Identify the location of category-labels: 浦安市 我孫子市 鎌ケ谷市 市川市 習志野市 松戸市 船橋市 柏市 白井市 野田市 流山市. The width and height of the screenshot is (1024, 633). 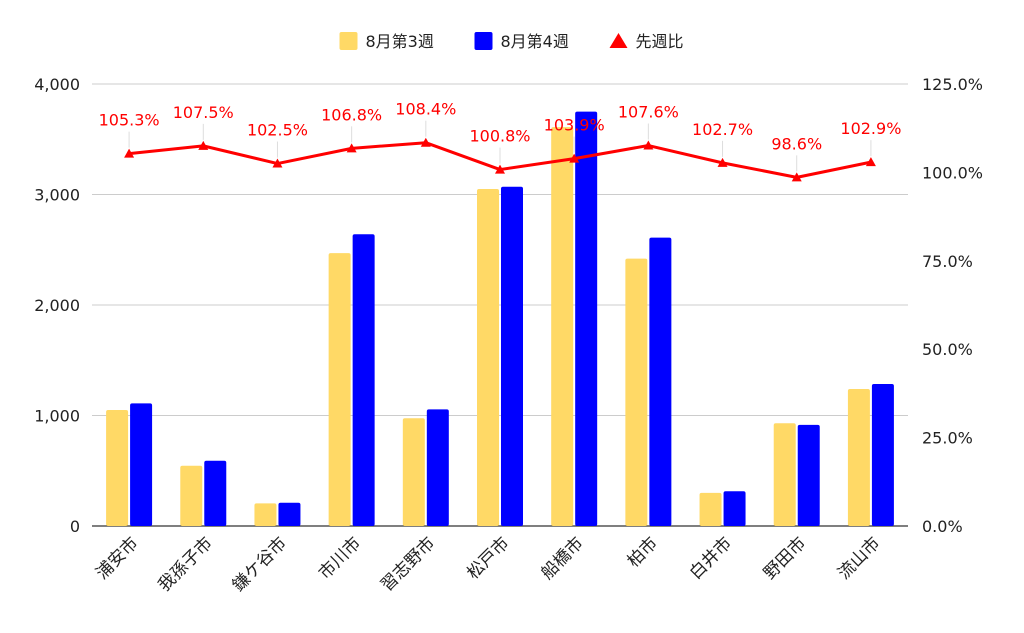
(488, 564).